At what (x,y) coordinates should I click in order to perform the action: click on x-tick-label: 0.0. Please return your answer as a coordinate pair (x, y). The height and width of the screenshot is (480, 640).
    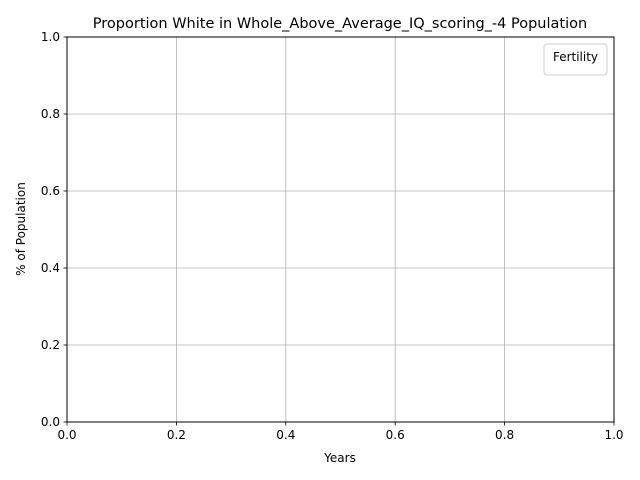
    Looking at the image, I should click on (66, 435).